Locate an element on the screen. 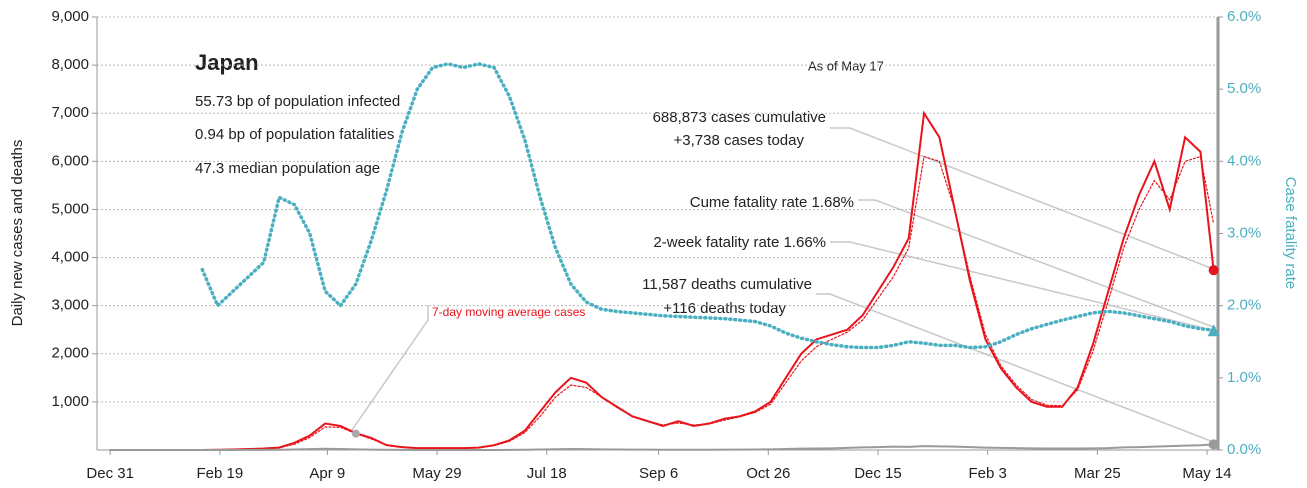 This screenshot has width=1307, height=488. y2-tick-label: 2.0% is located at coordinates (1244, 305).